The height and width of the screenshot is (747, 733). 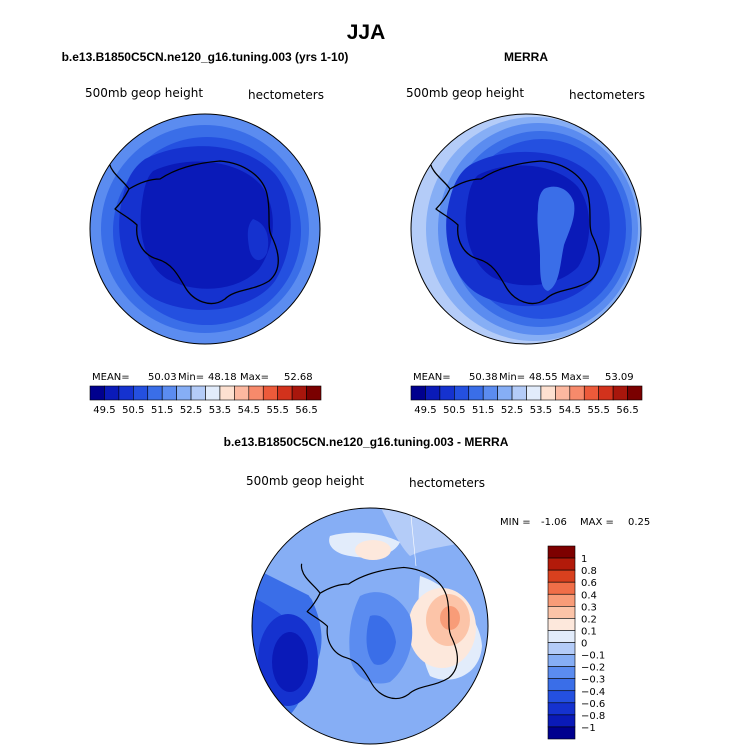 I want to click on right-colorbar: 49.5 50.5 51.5 52.5 53.5 54.5 55.5 56.5, so click(x=526, y=400).